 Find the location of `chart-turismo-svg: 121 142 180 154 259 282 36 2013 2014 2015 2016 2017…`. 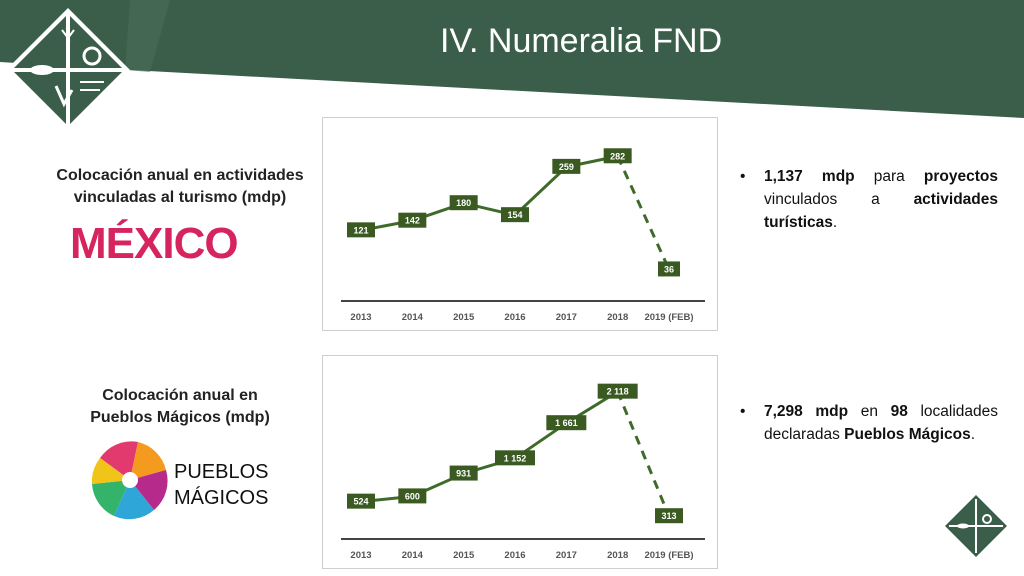

chart-turismo-svg: 121 142 180 154 259 282 36 2013 2014 2015 2016 2017… is located at coordinates (523, 235).